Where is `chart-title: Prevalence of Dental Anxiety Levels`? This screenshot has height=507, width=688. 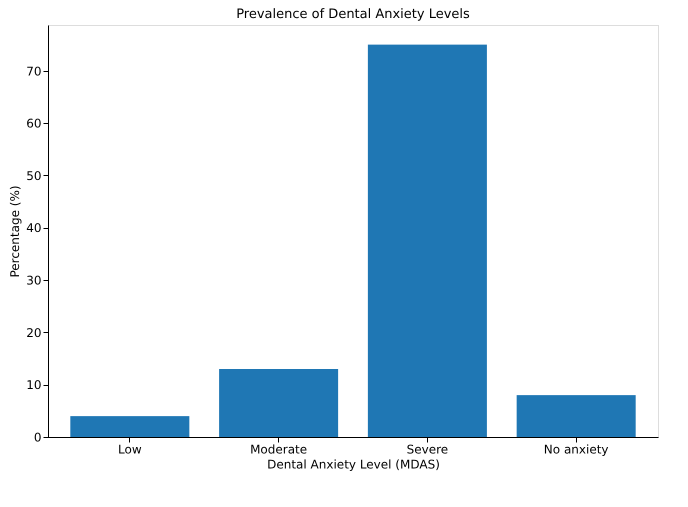 chart-title: Prevalence of Dental Anxiety Levels is located at coordinates (353, 14).